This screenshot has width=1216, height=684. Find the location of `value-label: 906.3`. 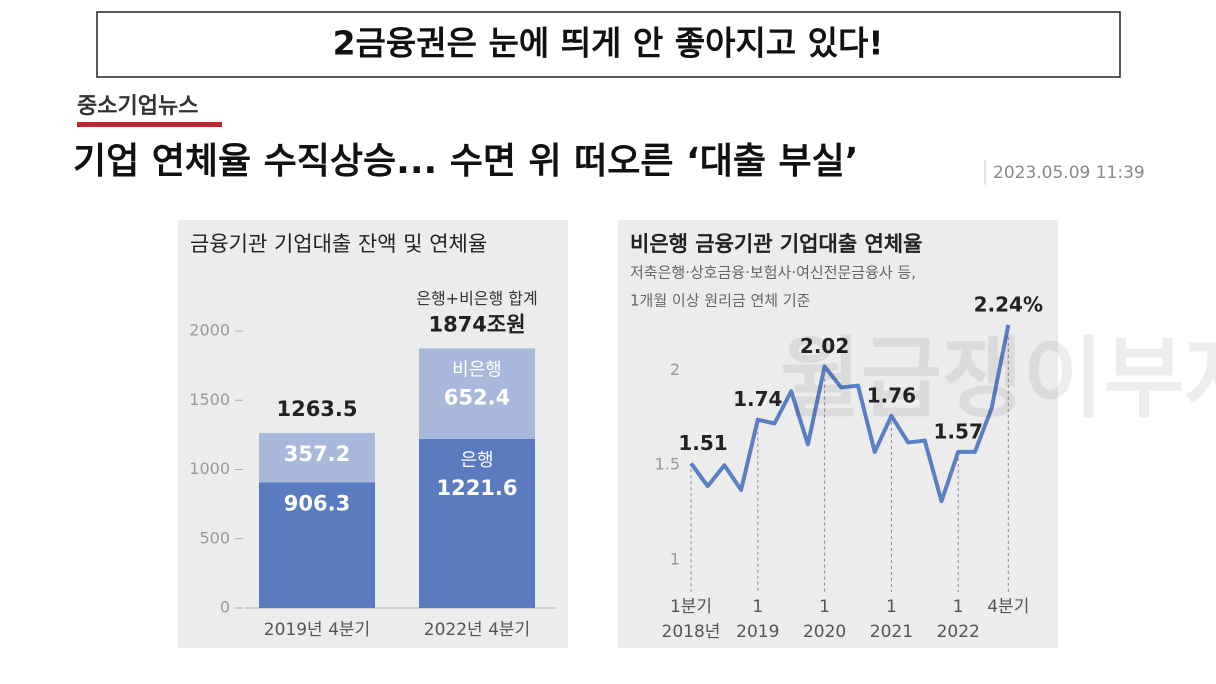

value-label: 906.3 is located at coordinates (317, 503).